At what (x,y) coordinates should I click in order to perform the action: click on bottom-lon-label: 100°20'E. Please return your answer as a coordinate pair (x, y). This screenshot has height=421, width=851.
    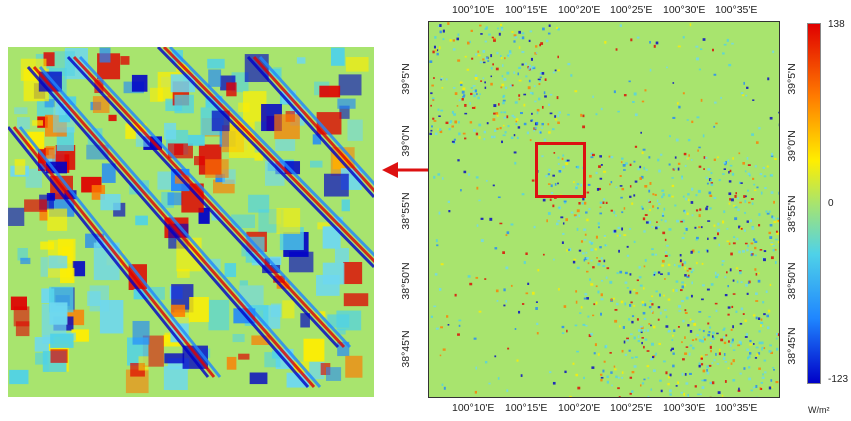
    Looking at the image, I should click on (579, 408).